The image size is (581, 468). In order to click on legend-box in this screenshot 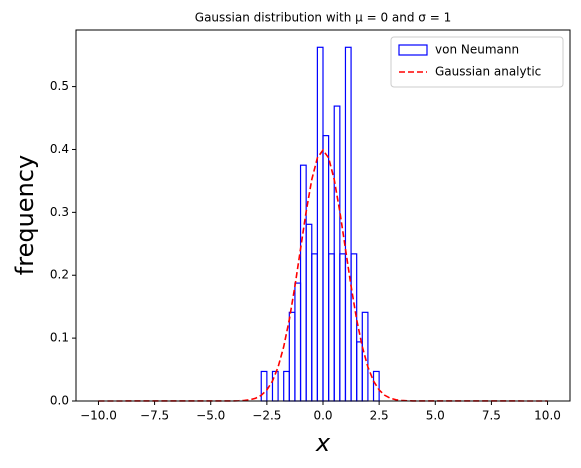, I will do `click(477, 62)`.